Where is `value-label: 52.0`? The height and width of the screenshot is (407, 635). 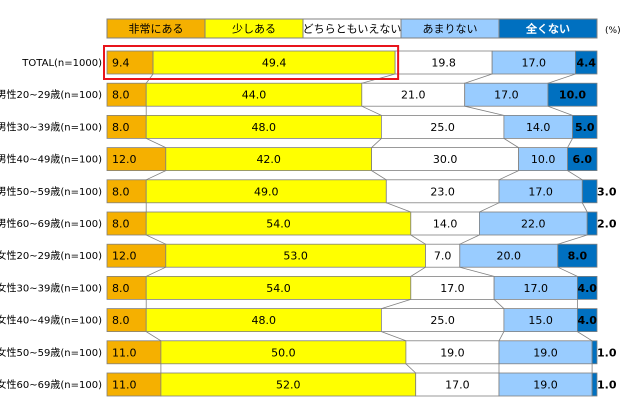 value-label: 52.0 is located at coordinates (288, 385).